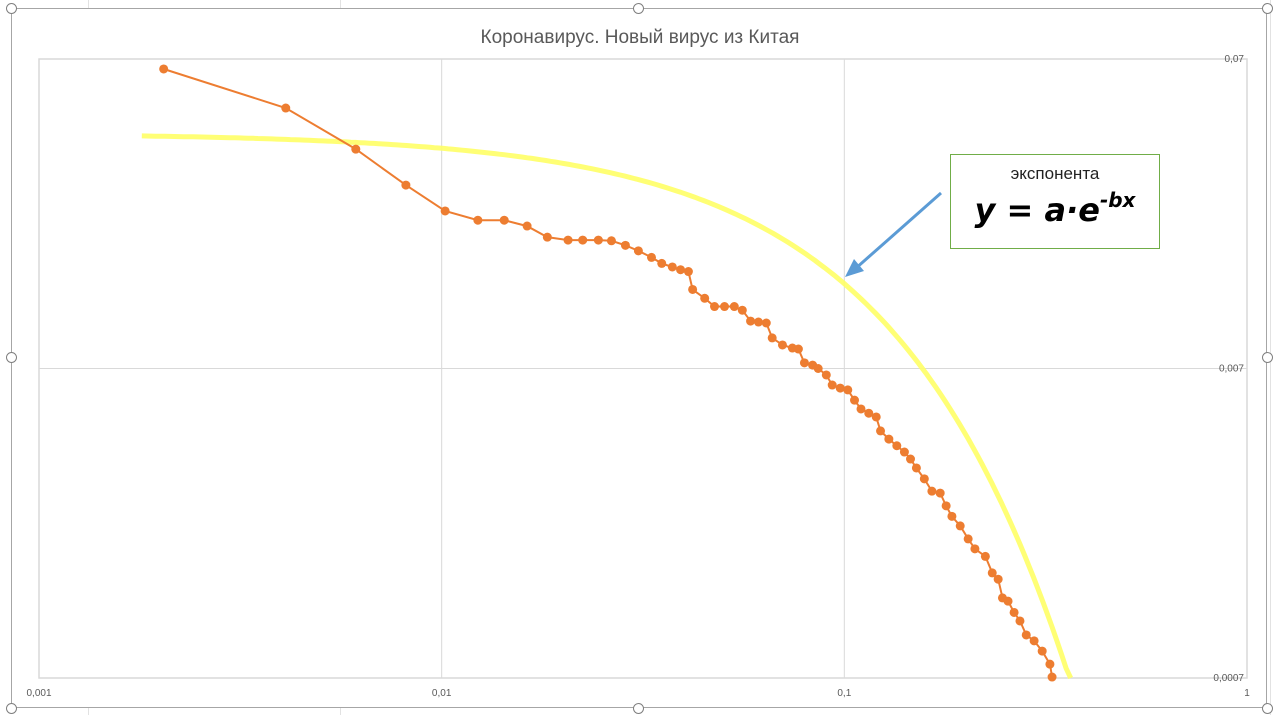 The image size is (1280, 715). I want to click on formula-base: y = a·e, so click(1037, 210).